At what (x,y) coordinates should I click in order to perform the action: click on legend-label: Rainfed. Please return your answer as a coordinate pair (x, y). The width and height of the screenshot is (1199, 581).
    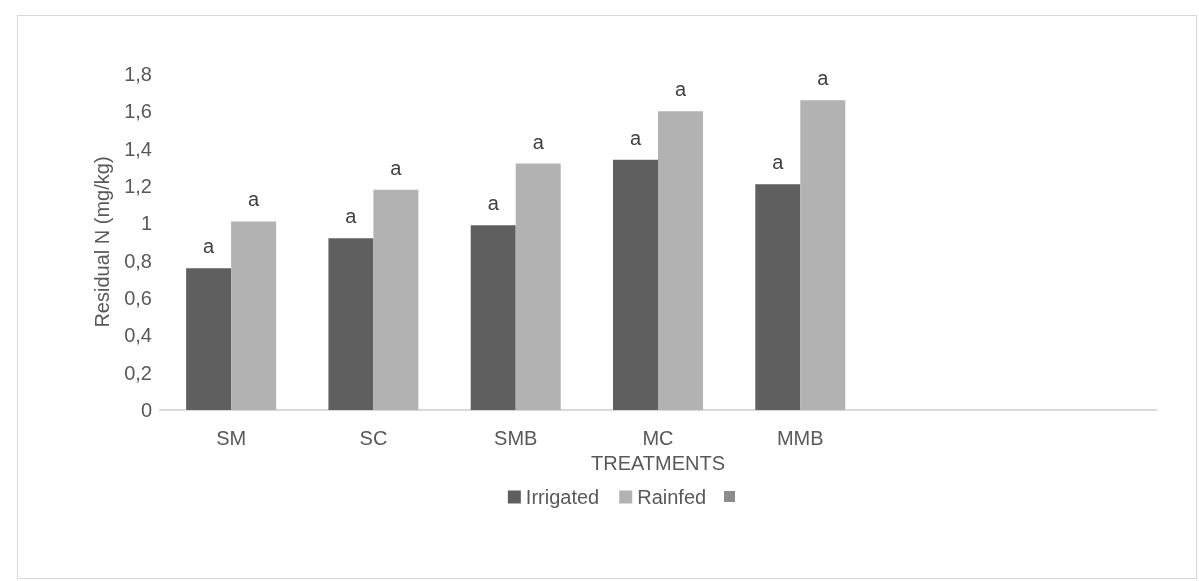
    Looking at the image, I should click on (672, 497).